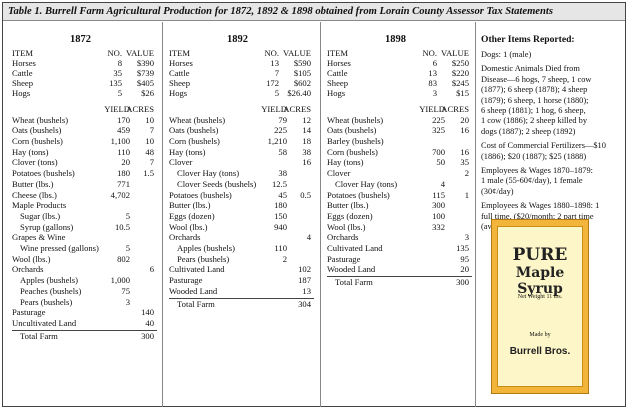 The height and width of the screenshot is (411, 630). What do you see at coordinates (438, 130) in the screenshot?
I see `crop-yield: 325` at bounding box center [438, 130].